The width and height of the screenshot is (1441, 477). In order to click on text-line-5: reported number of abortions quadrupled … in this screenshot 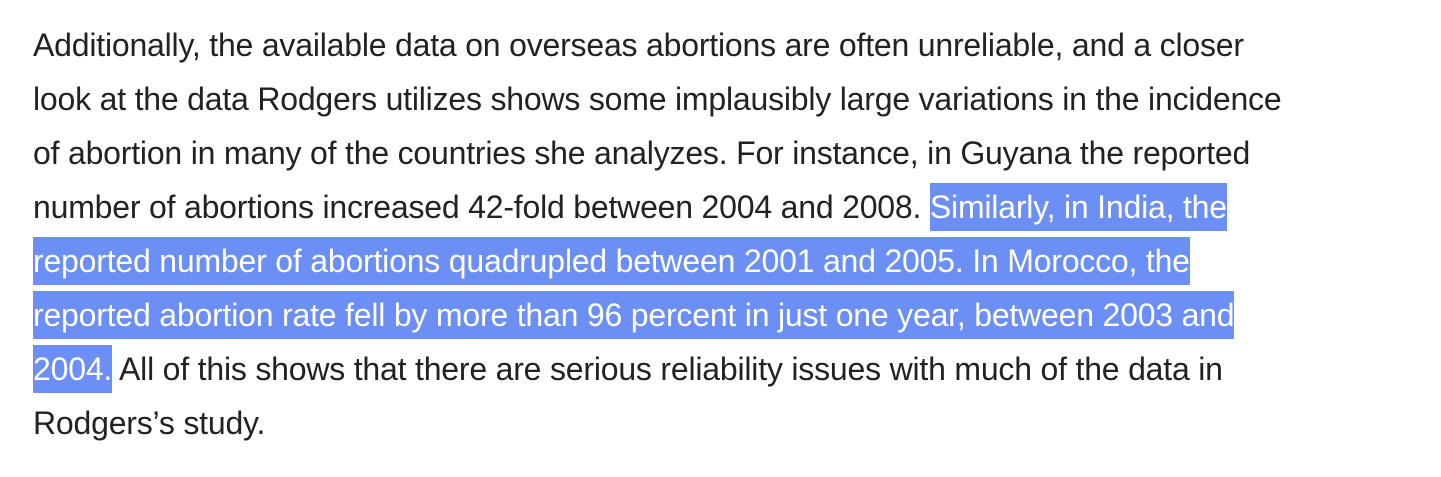, I will do `click(723, 261)`.